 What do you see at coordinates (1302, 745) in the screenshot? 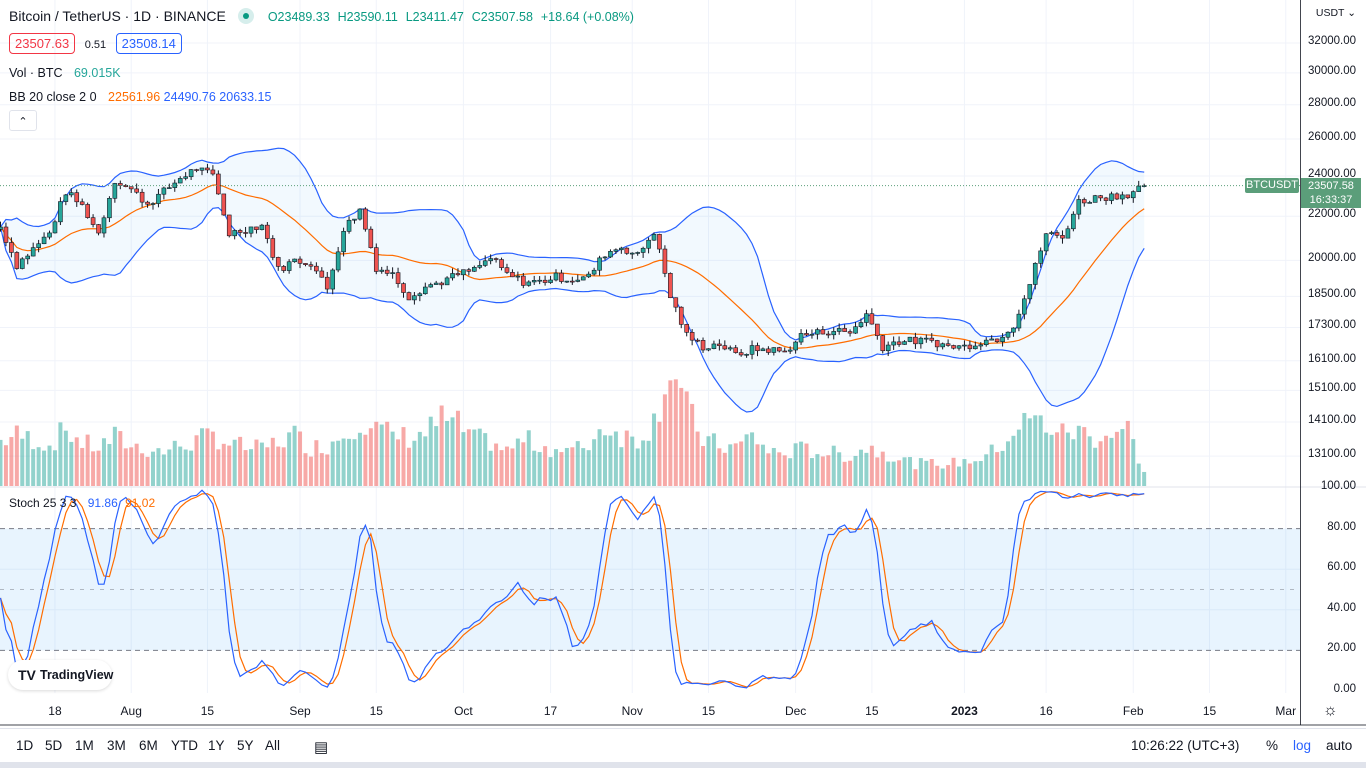
I see `log-toggle: log` at bounding box center [1302, 745].